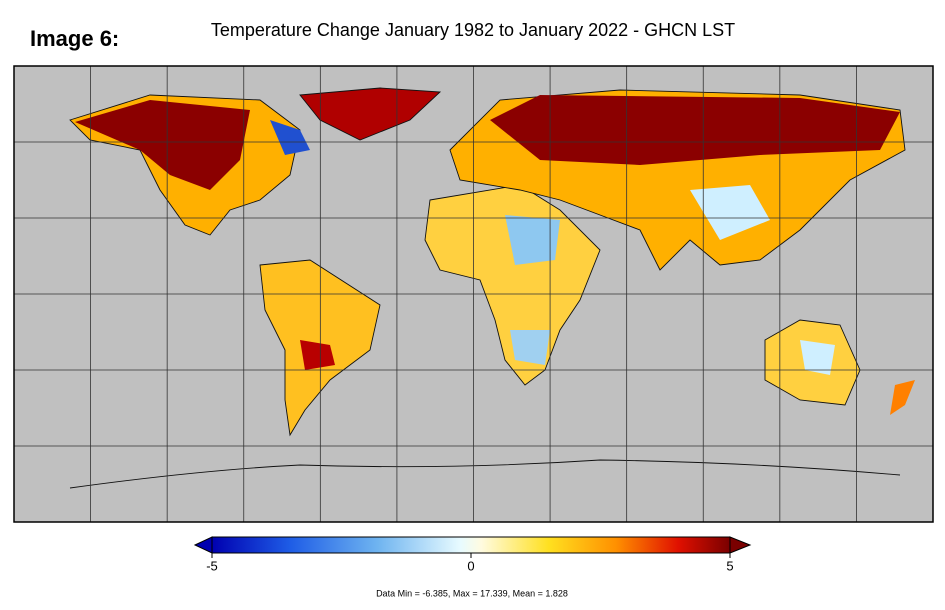 Image resolution: width=945 pixels, height=610 pixels. What do you see at coordinates (471, 545) in the screenshot?
I see `colorbar-bar` at bounding box center [471, 545].